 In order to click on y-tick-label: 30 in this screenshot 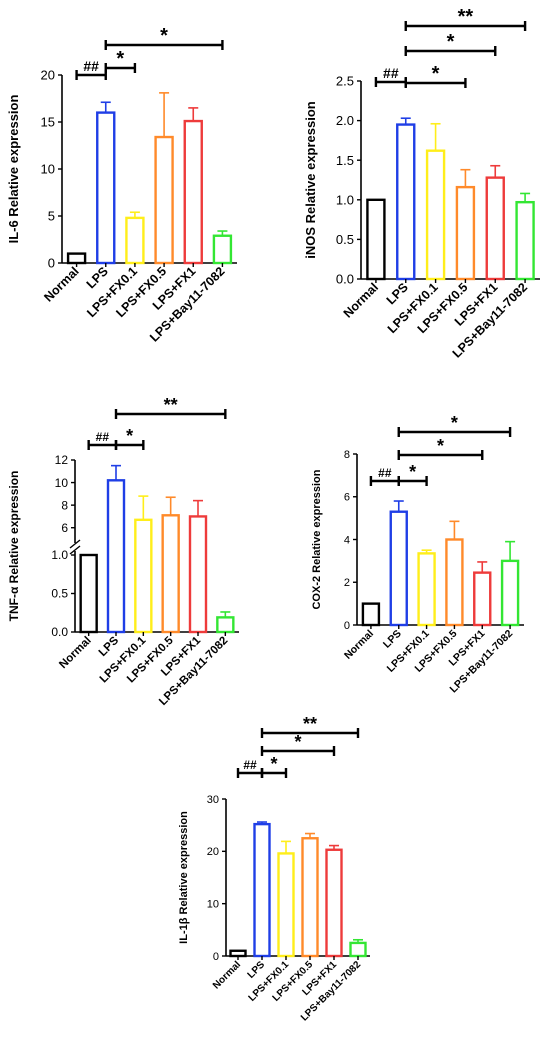, I will do `click(213, 800)`.